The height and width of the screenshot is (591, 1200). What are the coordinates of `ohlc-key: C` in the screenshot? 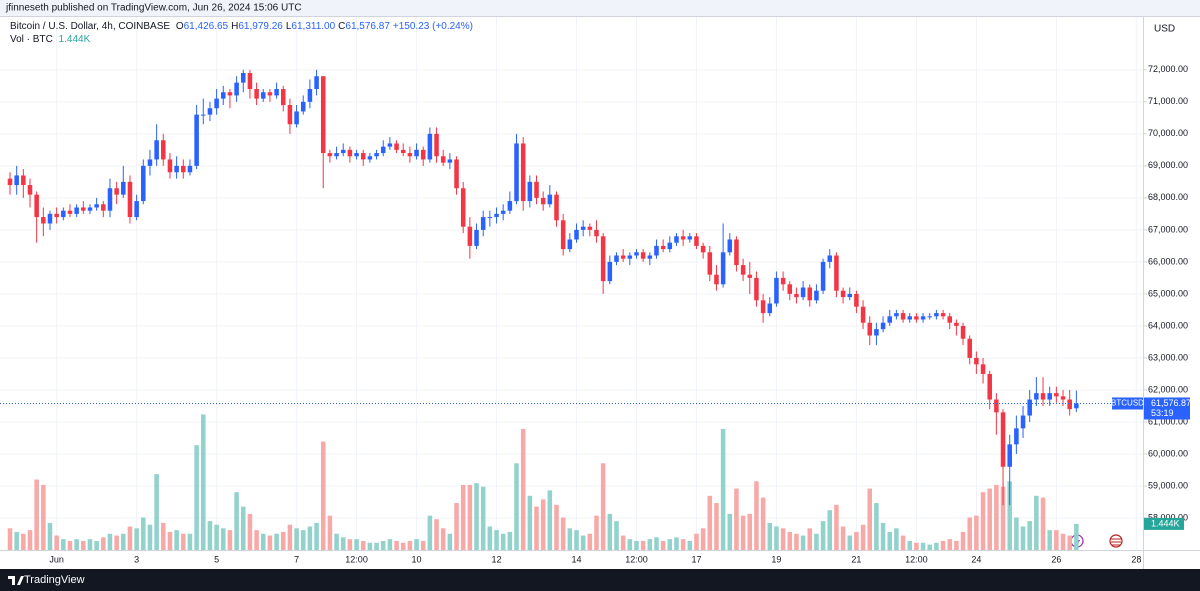 It's located at (342, 26).